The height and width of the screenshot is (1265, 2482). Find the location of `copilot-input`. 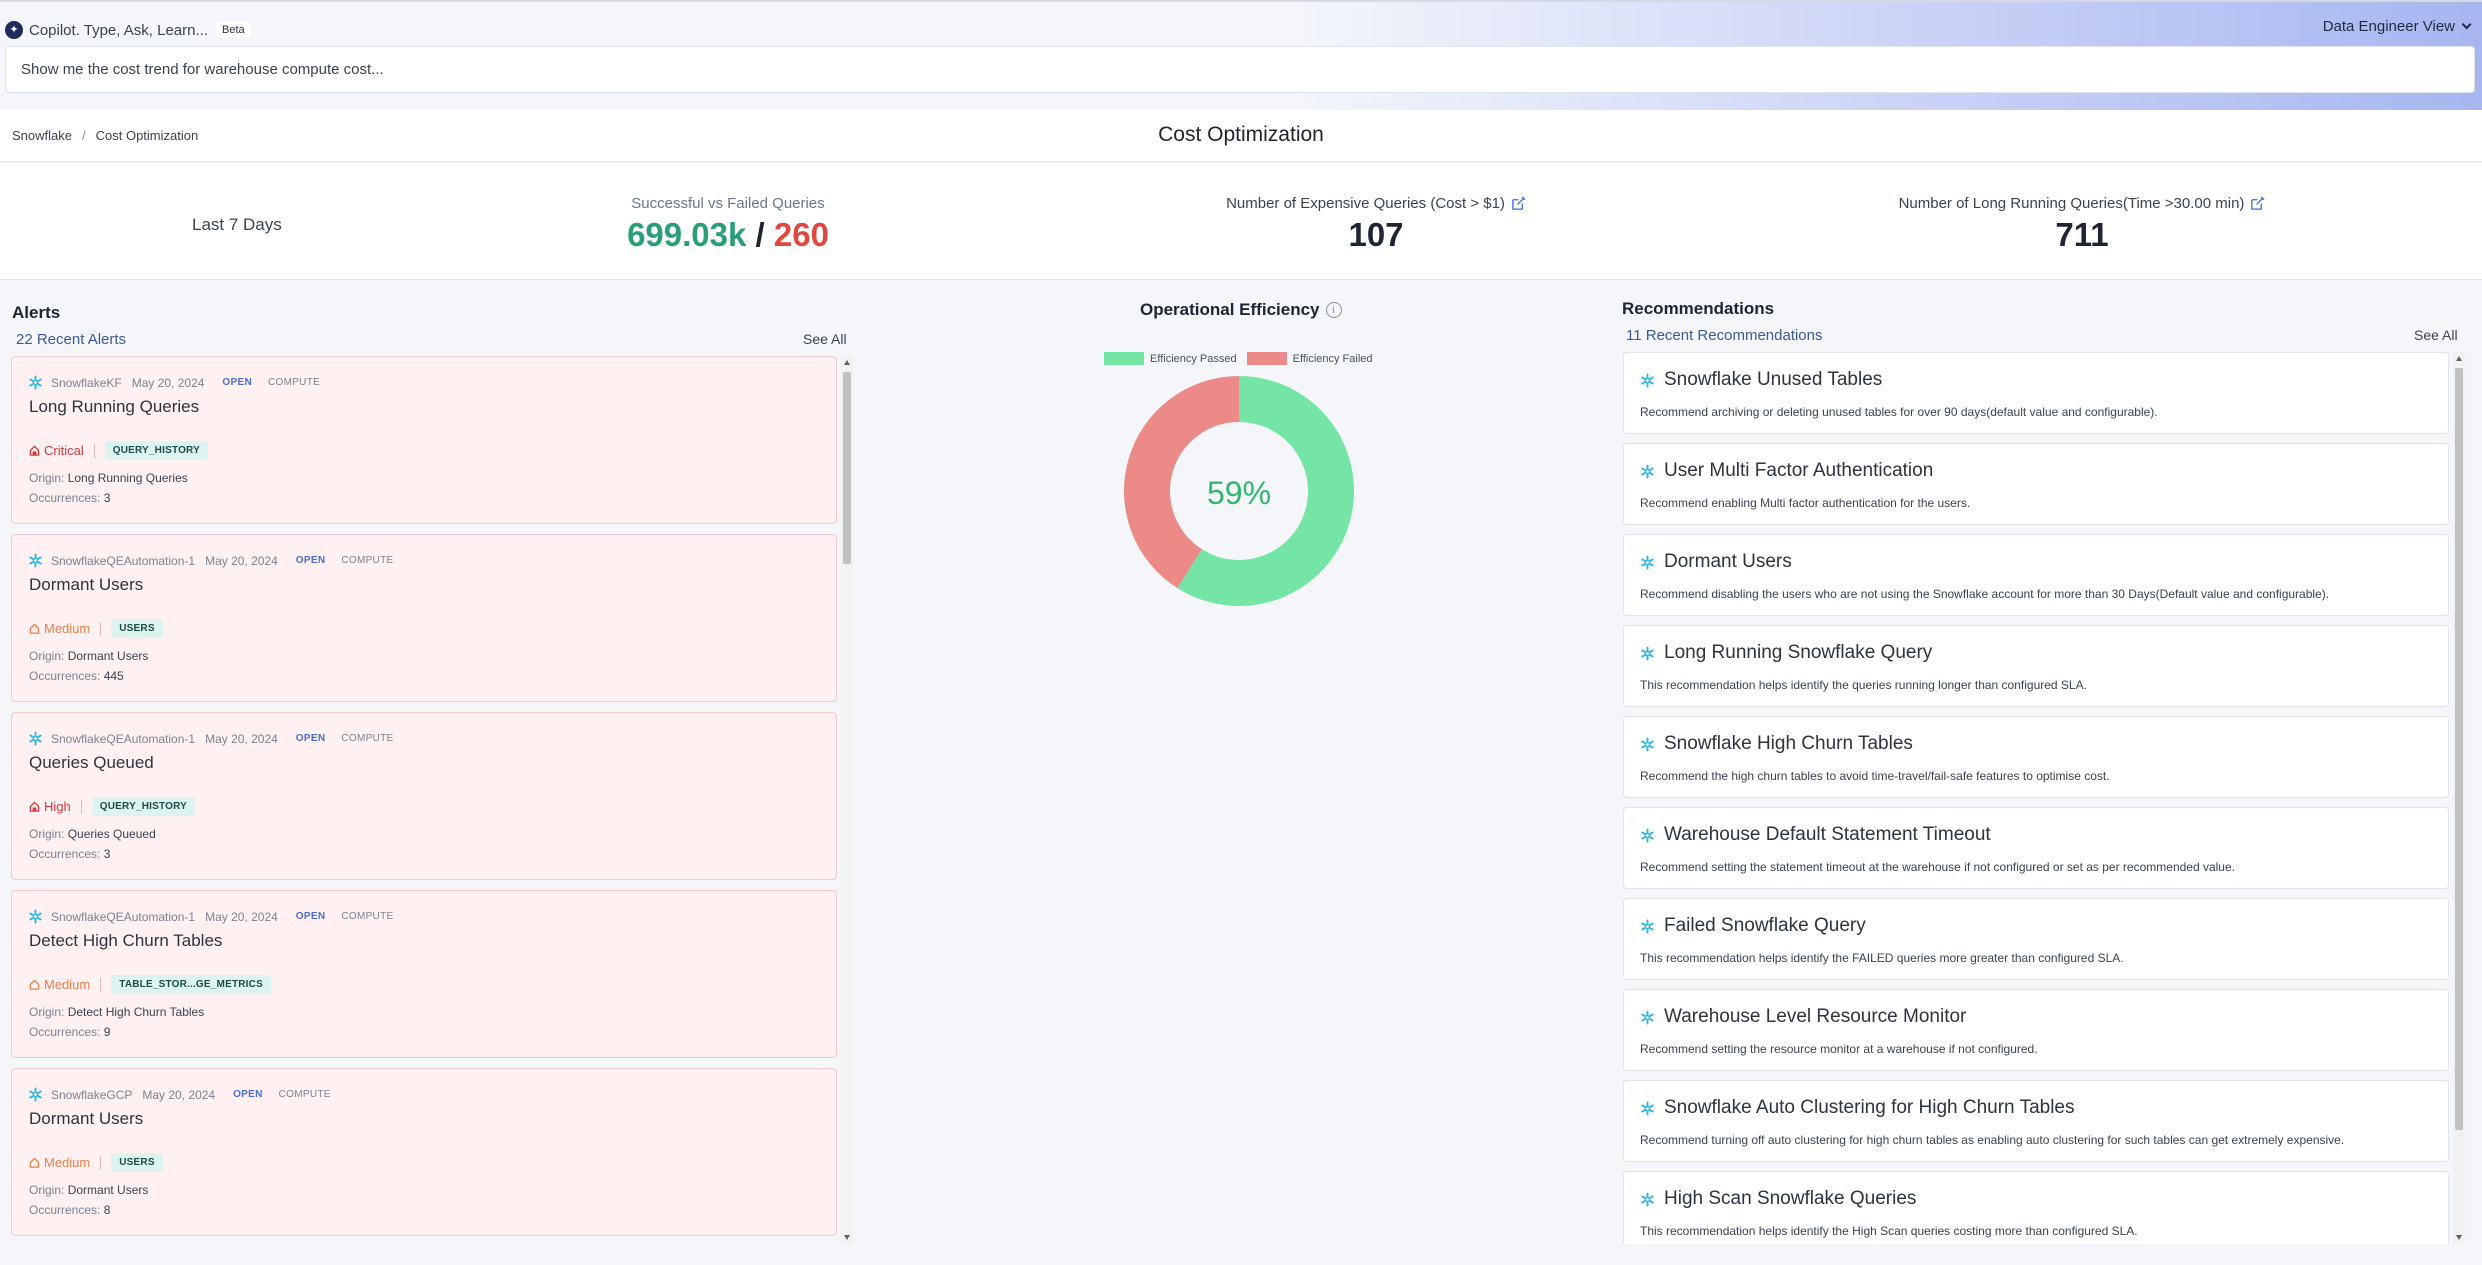

copilot-input is located at coordinates (1240, 69).